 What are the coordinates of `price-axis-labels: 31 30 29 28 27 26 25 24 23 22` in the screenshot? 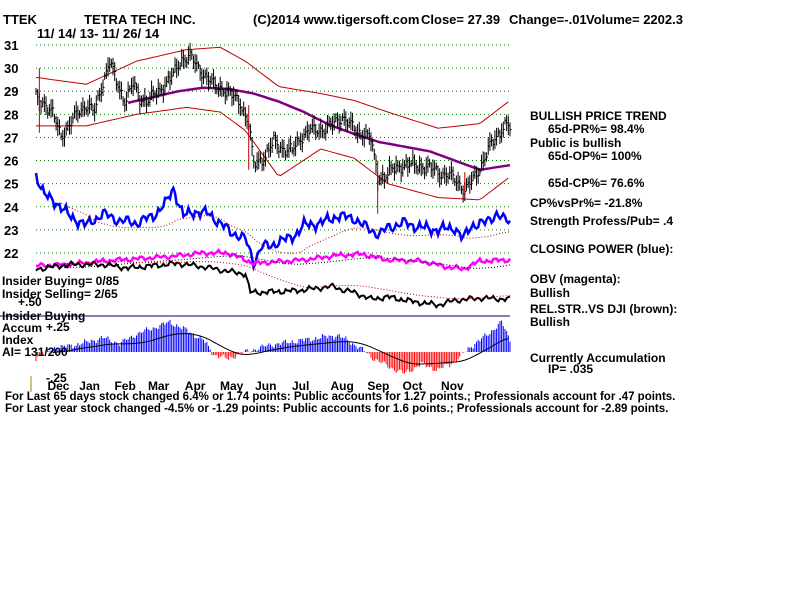 It's located at (11, 149).